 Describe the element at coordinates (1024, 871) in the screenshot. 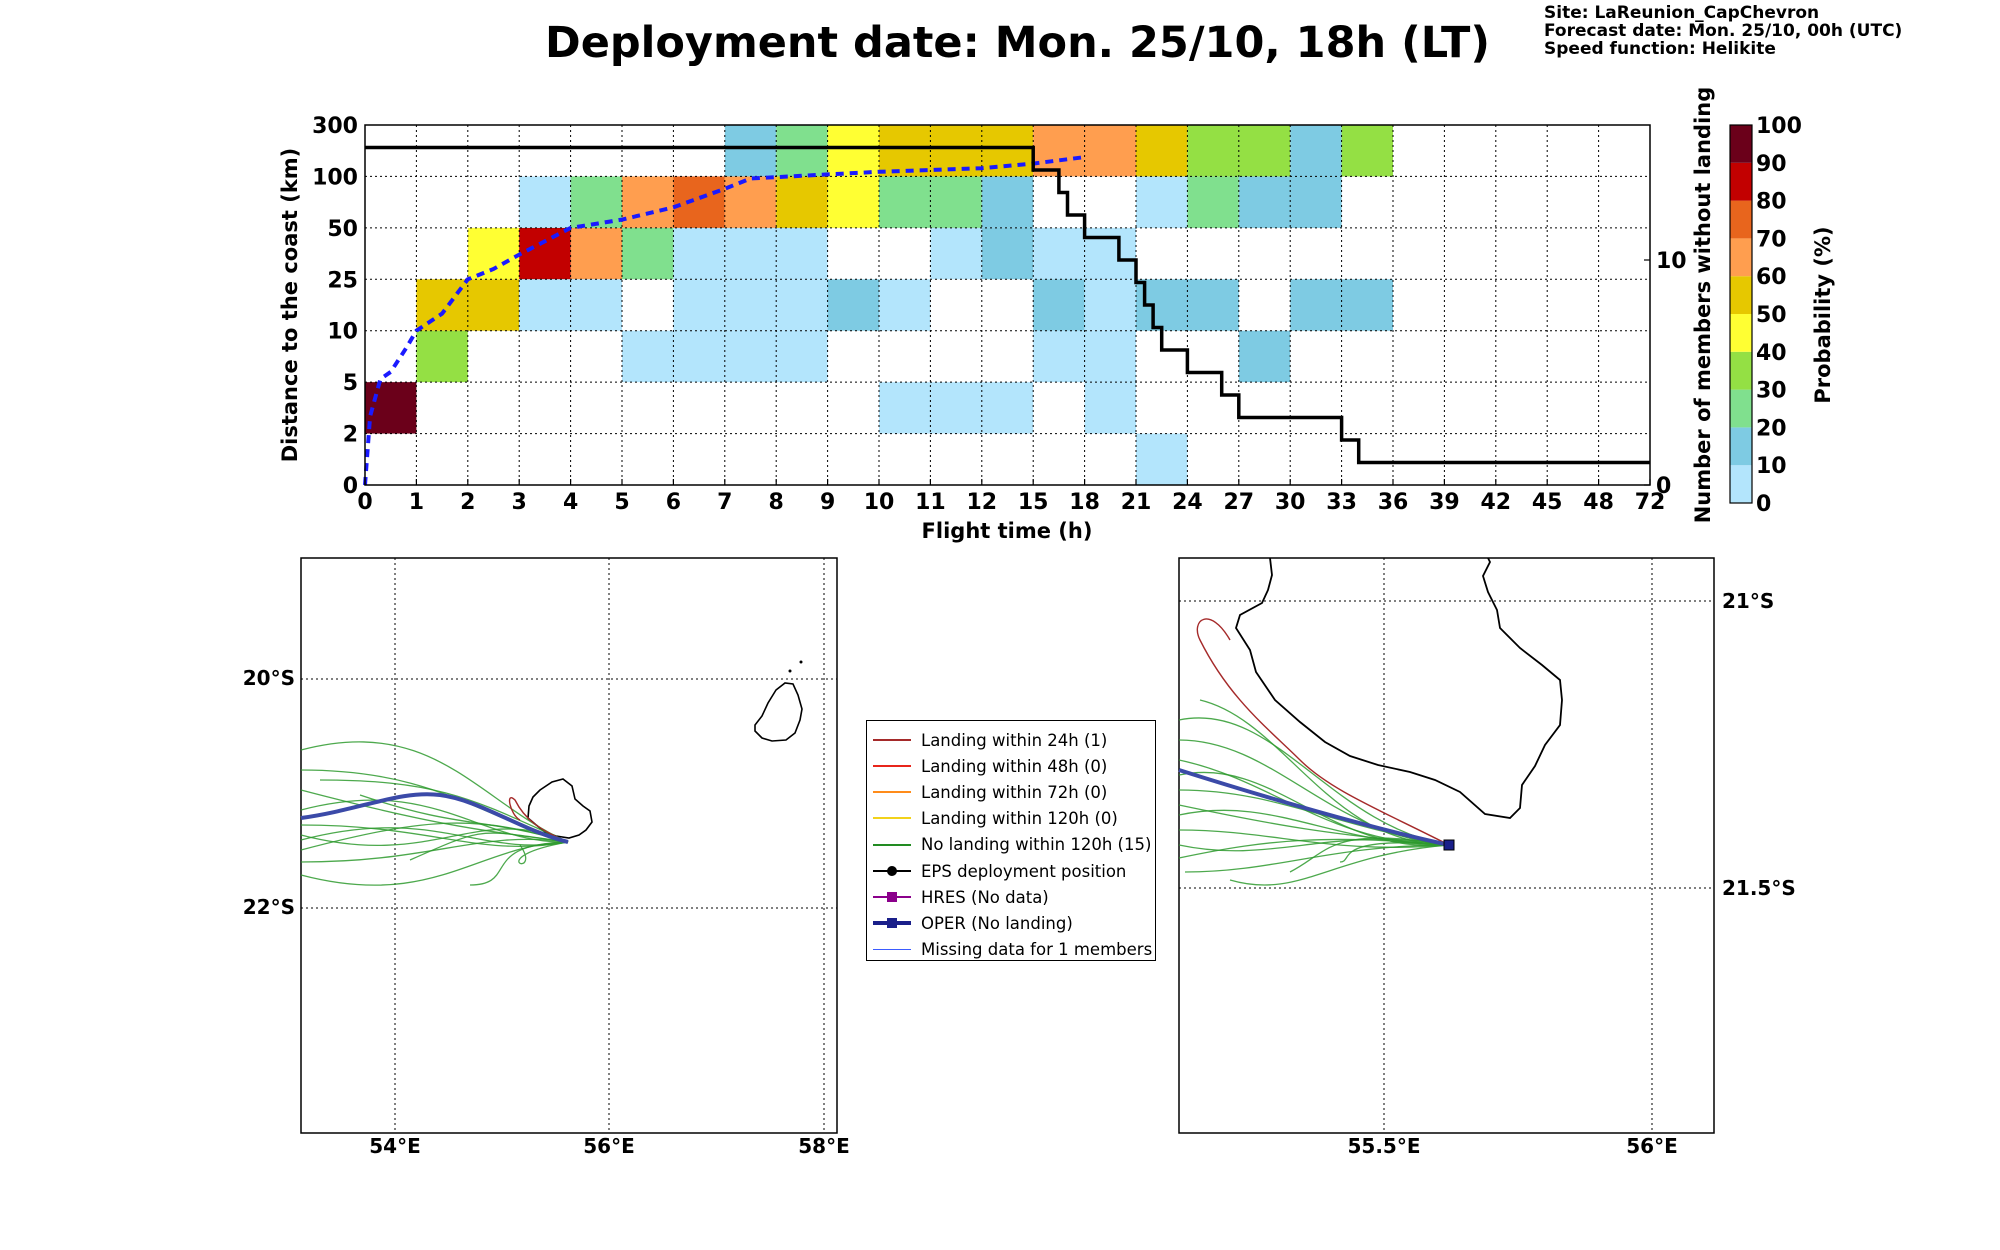

I see `legend-label-5: EPS deployment position` at that location.